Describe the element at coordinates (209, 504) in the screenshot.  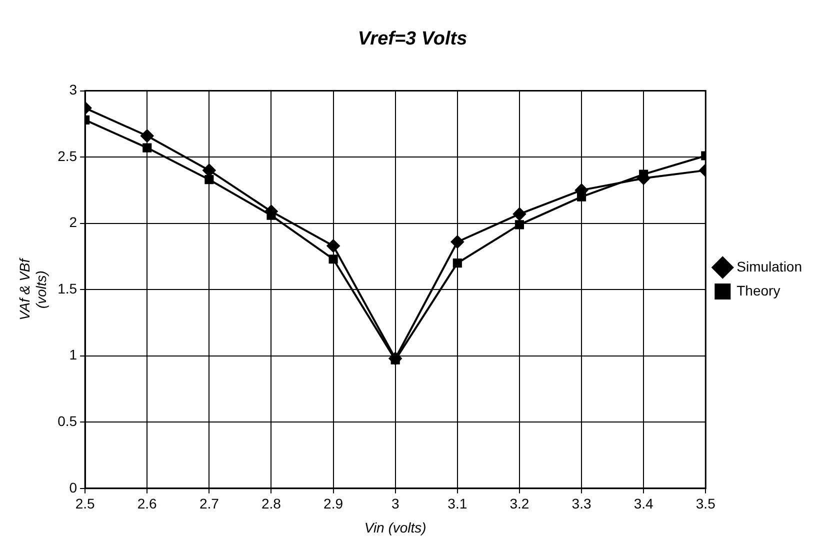
I see `x-tick-label: 2.7` at that location.